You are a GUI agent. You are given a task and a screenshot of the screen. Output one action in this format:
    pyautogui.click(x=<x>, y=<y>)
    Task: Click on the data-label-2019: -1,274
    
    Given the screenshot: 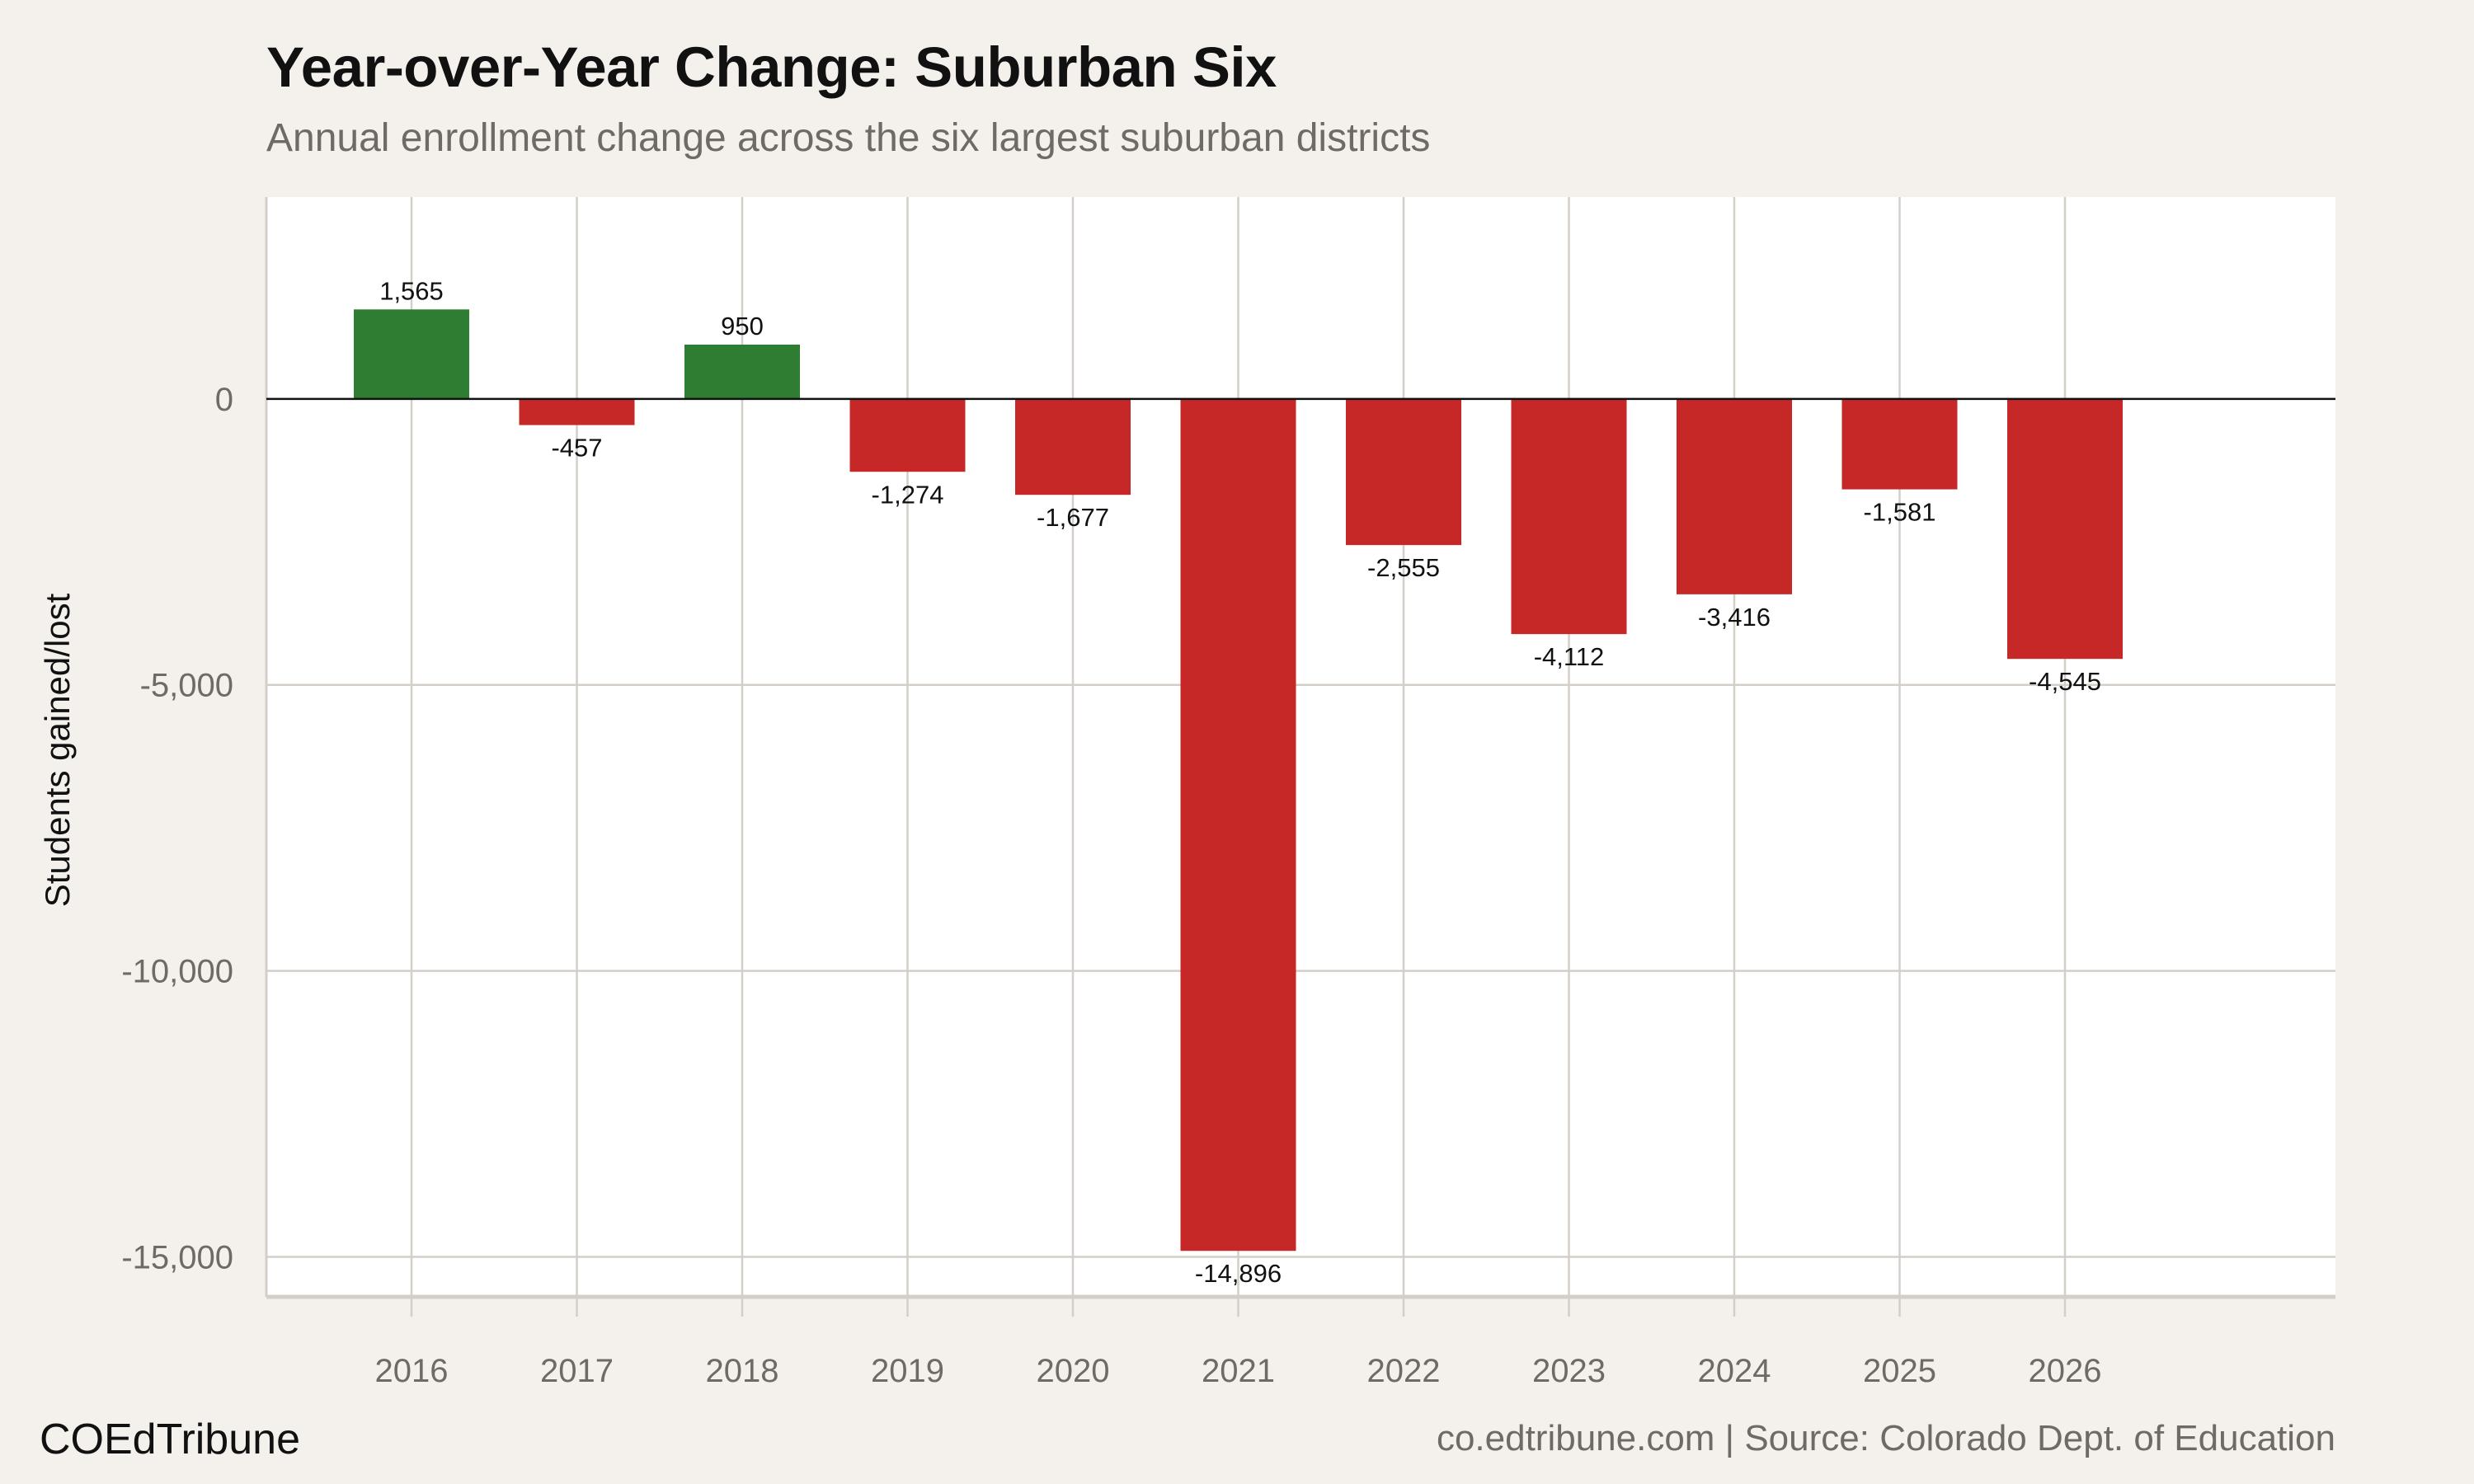 What is the action you would take?
    pyautogui.click(x=908, y=495)
    